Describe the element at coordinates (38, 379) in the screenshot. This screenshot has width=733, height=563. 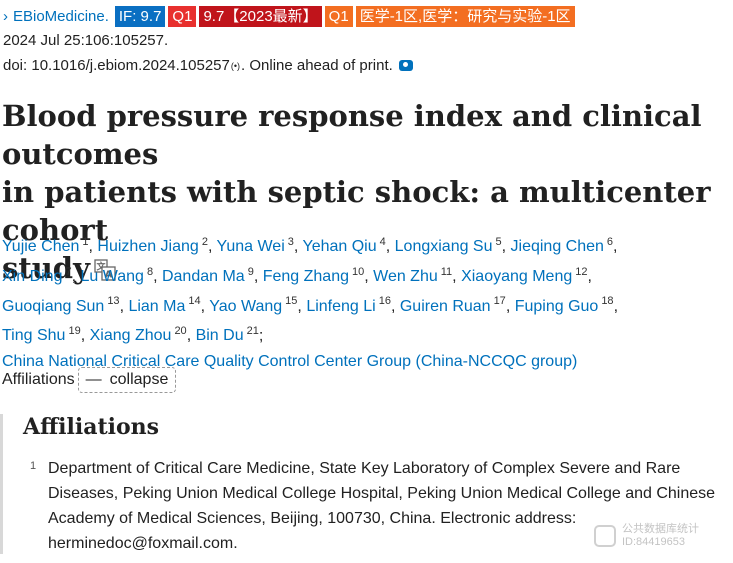
I see `affiliations-label: Affiliations` at that location.